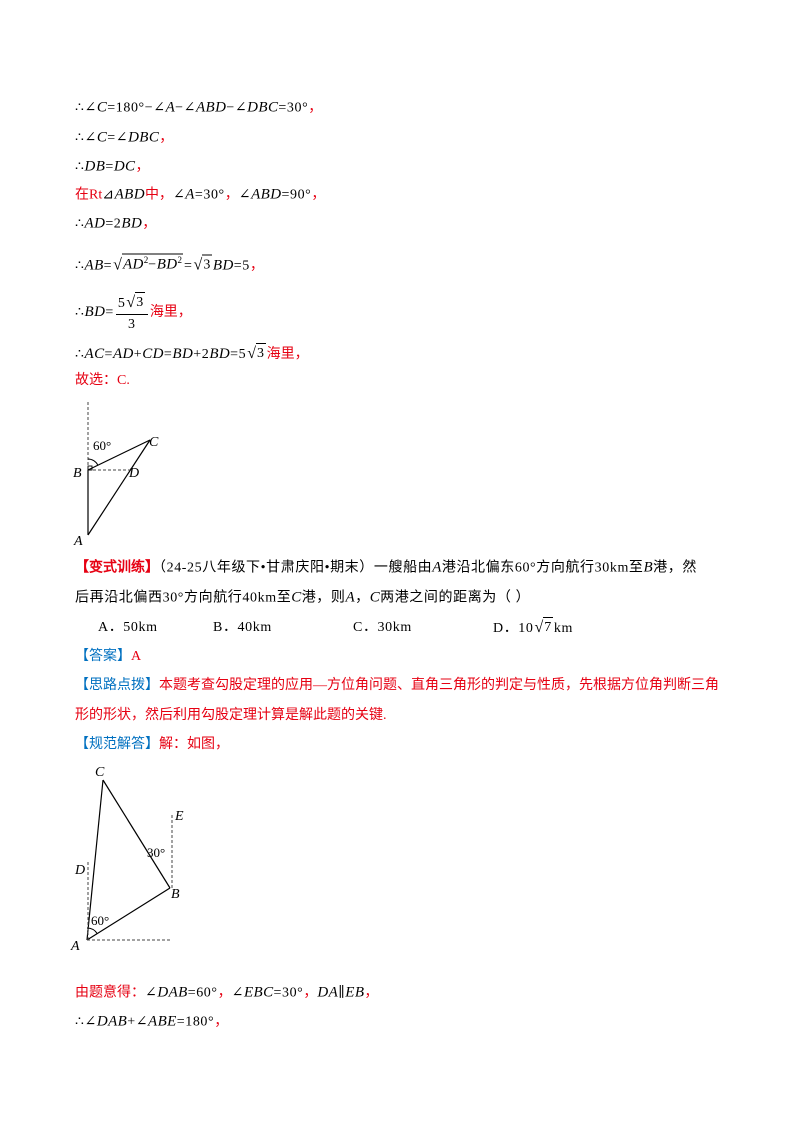 The image size is (800, 1132). I want to click on text: =180°, so click(195, 1022).